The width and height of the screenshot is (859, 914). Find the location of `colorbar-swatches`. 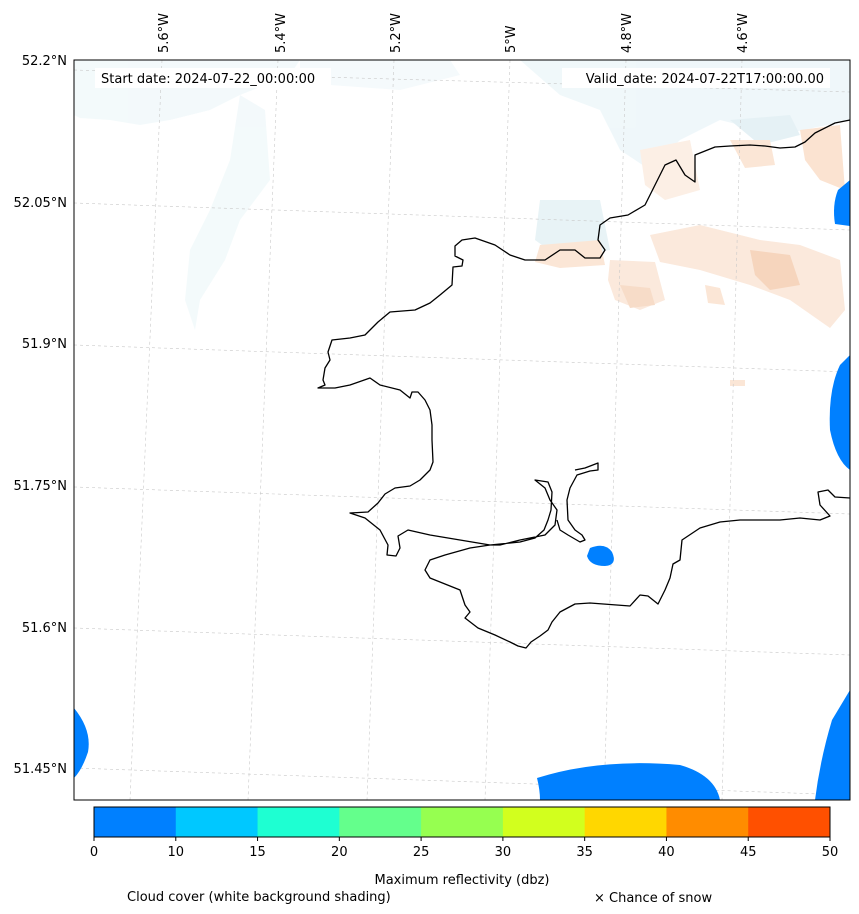

colorbar-swatches is located at coordinates (462, 822).